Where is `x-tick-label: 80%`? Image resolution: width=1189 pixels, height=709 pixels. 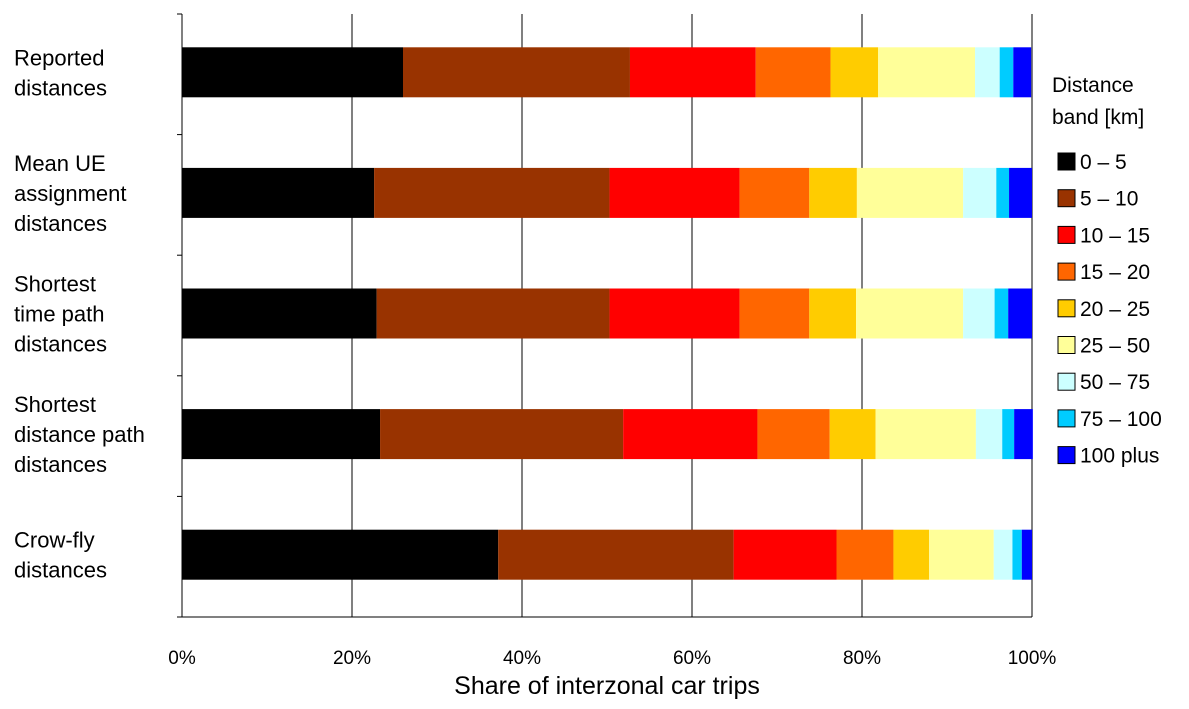
x-tick-label: 80% is located at coordinates (862, 658).